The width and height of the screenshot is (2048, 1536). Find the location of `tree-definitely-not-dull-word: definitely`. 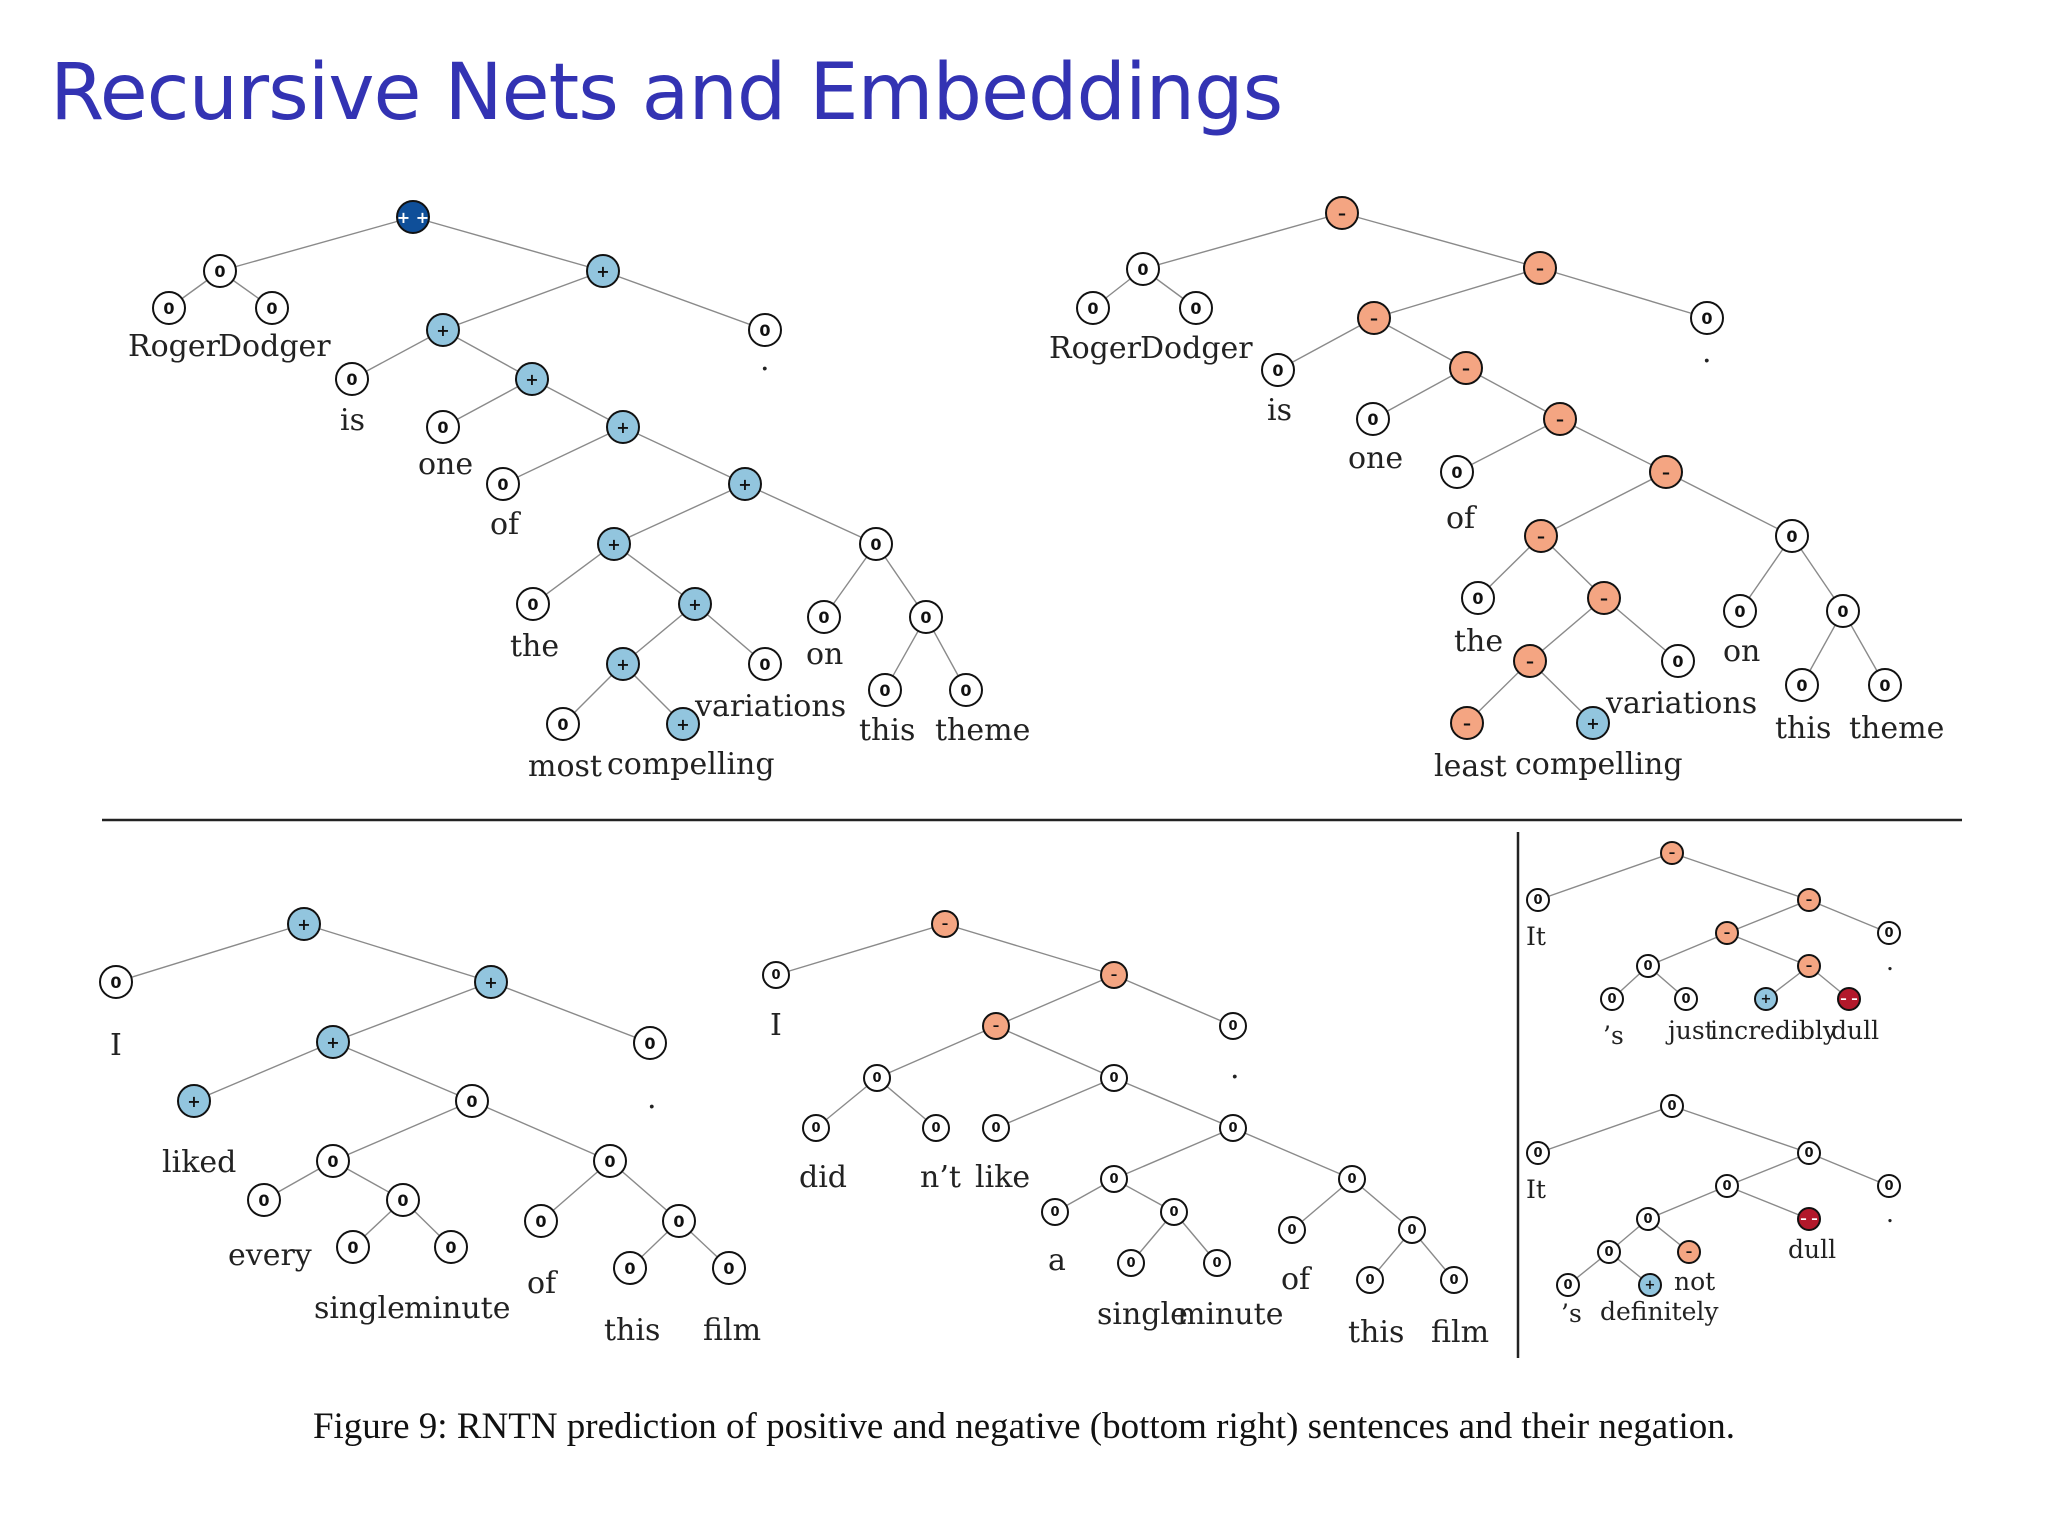

tree-definitely-not-dull-word: definitely is located at coordinates (1659, 1311).